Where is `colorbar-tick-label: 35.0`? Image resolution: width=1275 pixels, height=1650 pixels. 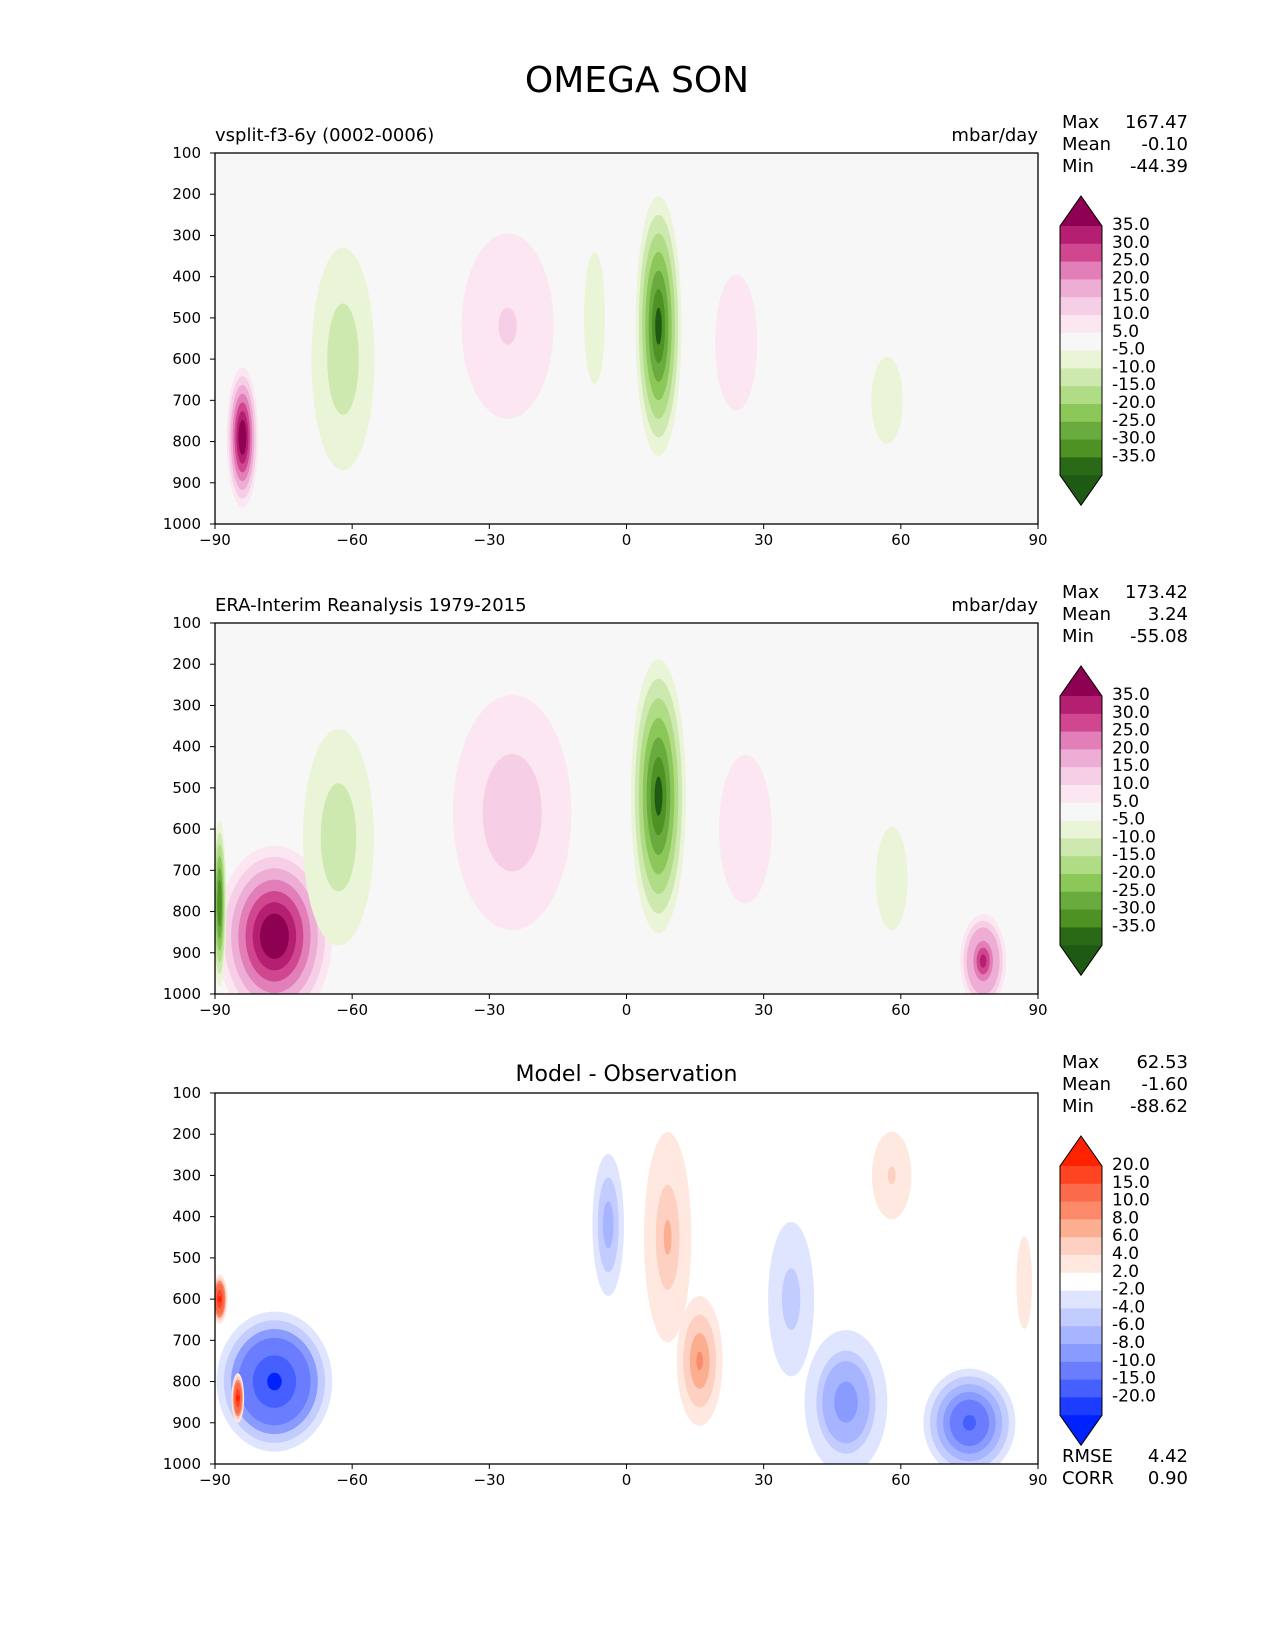
colorbar-tick-label: 35.0 is located at coordinates (1131, 225).